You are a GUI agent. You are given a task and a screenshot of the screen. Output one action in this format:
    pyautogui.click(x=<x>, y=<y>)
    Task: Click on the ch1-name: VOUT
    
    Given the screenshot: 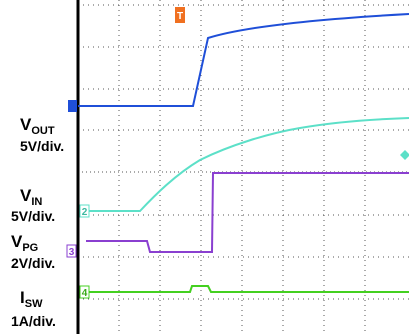 What is the action you would take?
    pyautogui.click(x=37, y=126)
    